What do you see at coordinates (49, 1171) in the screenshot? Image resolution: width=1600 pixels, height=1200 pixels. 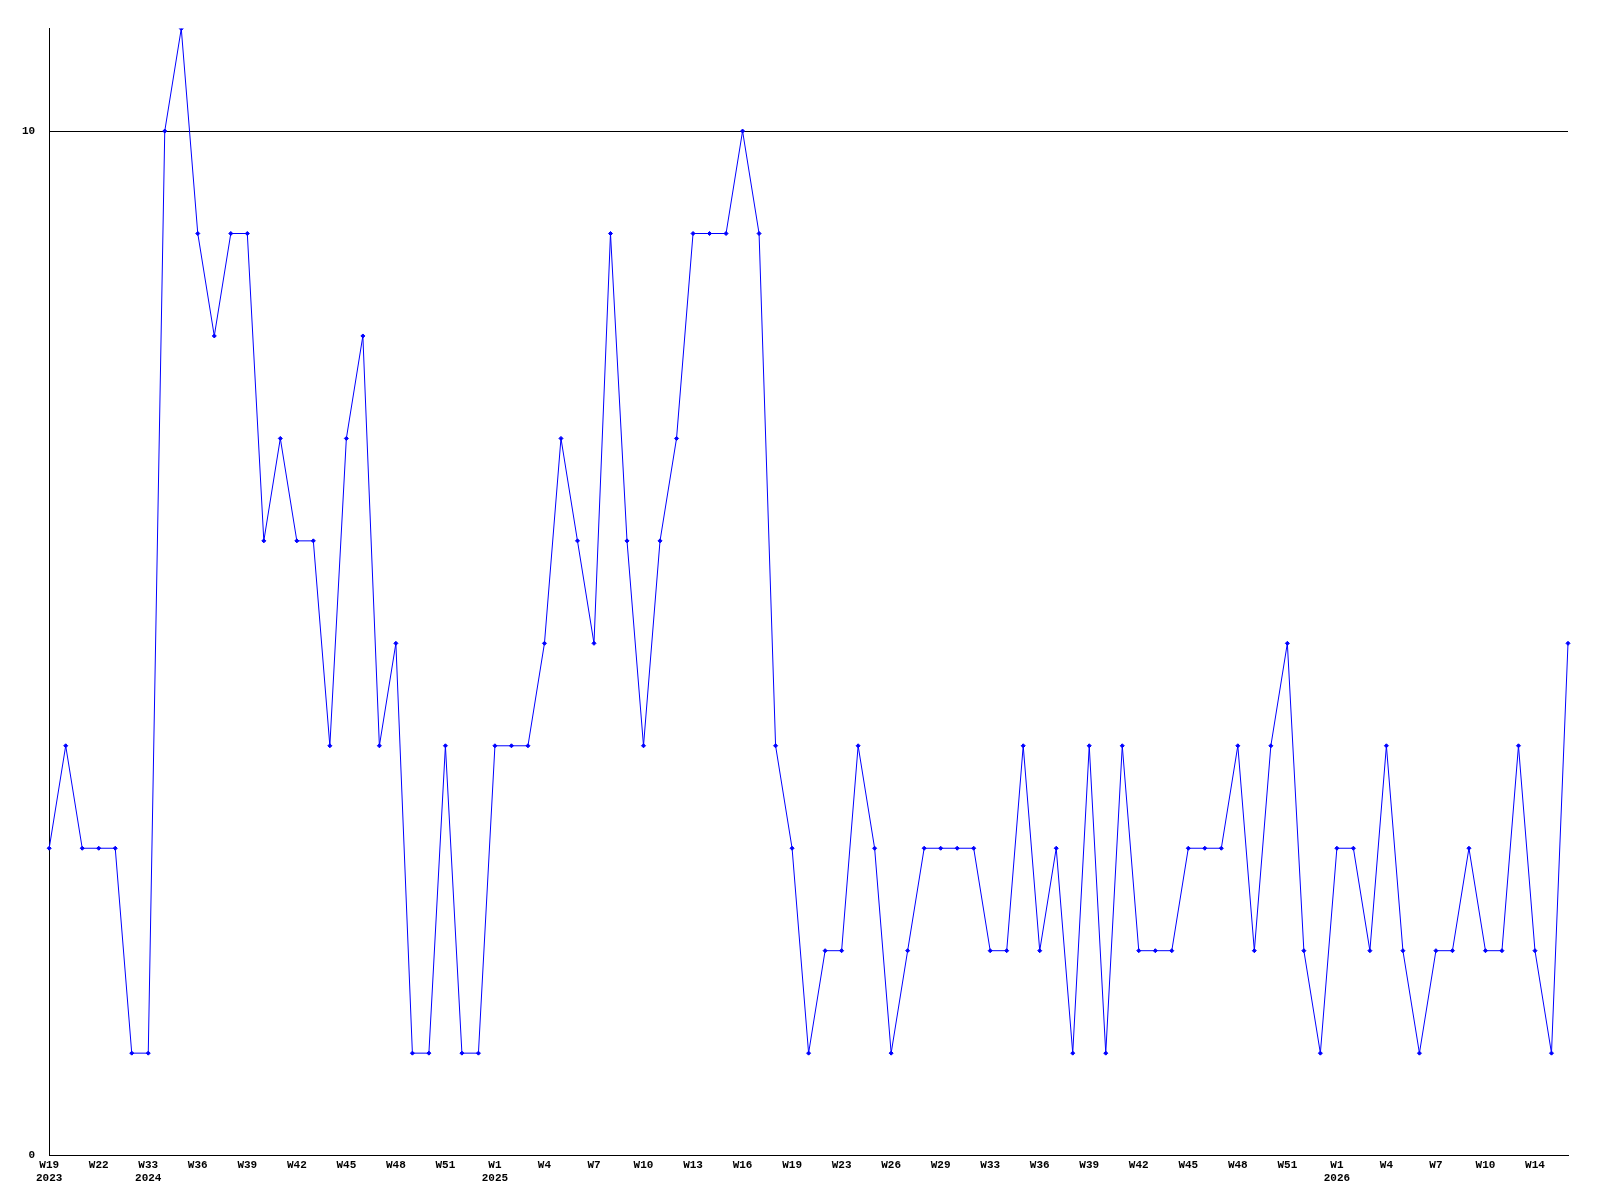 I see `x-tick-label: W19 2023` at bounding box center [49, 1171].